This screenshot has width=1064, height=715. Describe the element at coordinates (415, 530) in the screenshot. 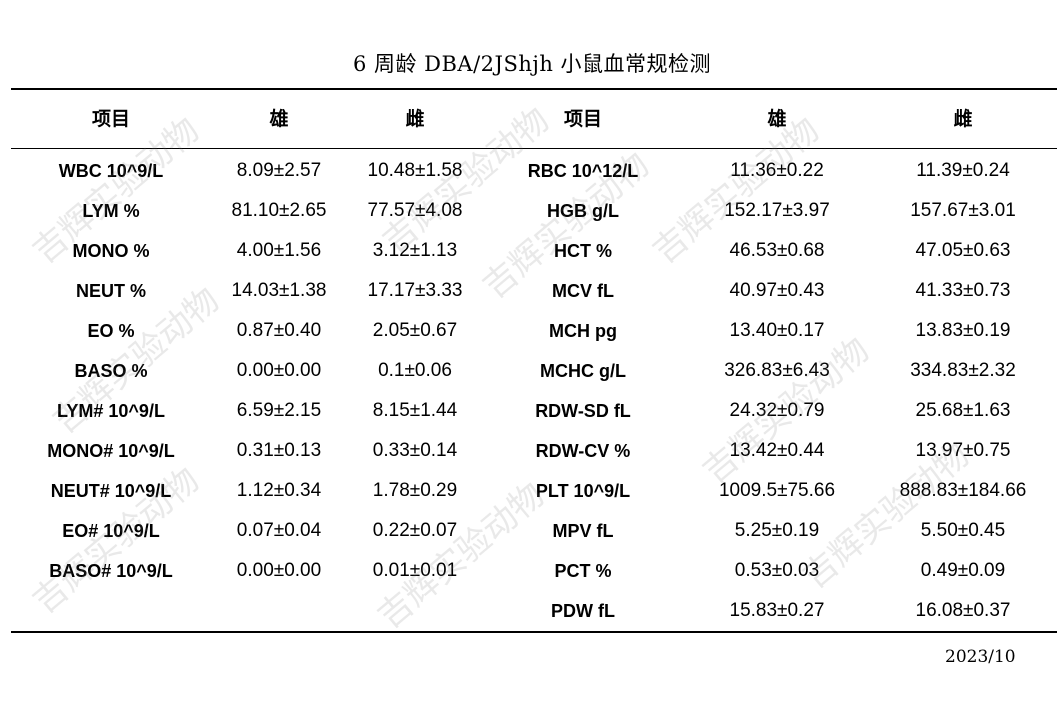

I see `left-row-female-value: 0.22±0.07` at that location.